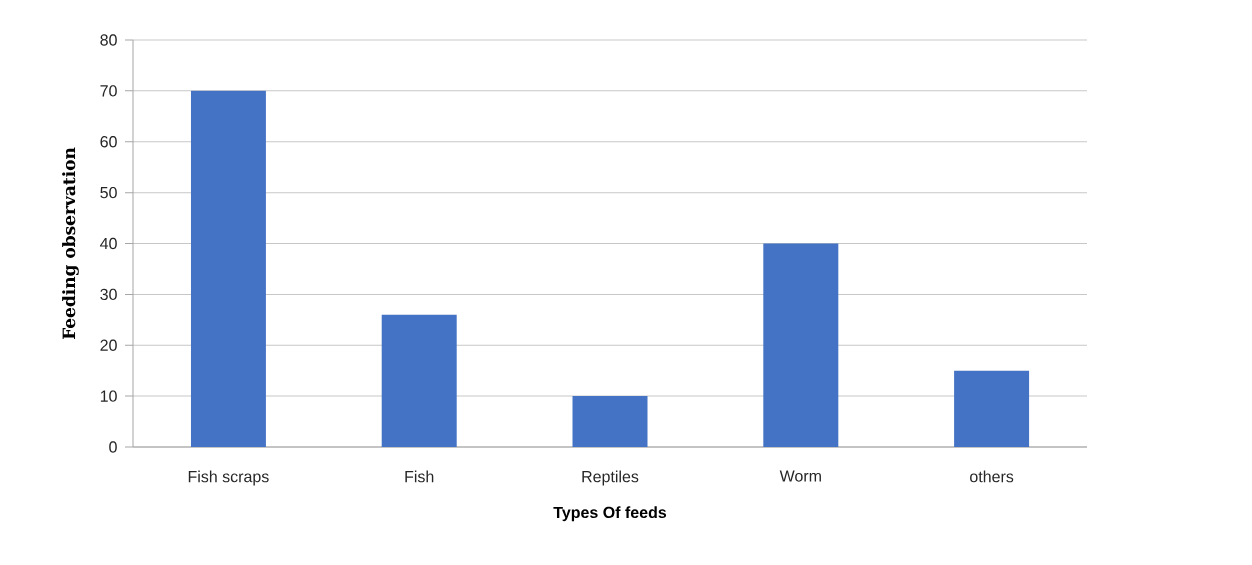  Describe the element at coordinates (800, 476) in the screenshot. I see `x-tick-label: Worm` at that location.